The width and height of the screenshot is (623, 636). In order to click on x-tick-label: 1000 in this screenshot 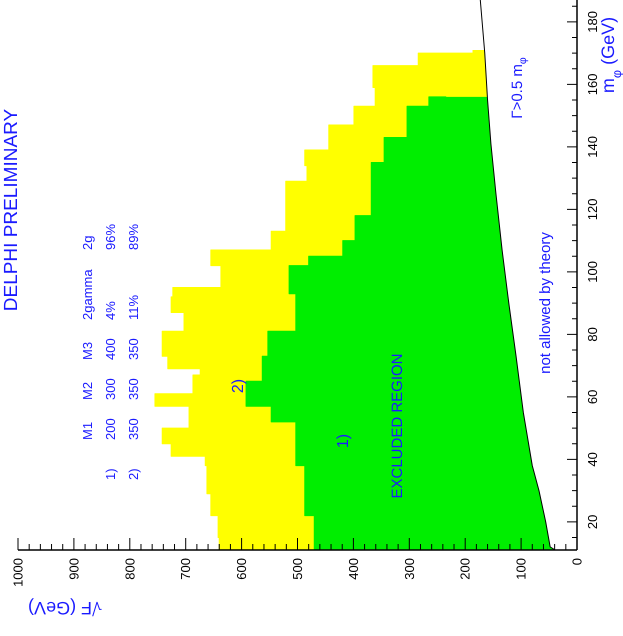, I will do `click(18, 572)`.